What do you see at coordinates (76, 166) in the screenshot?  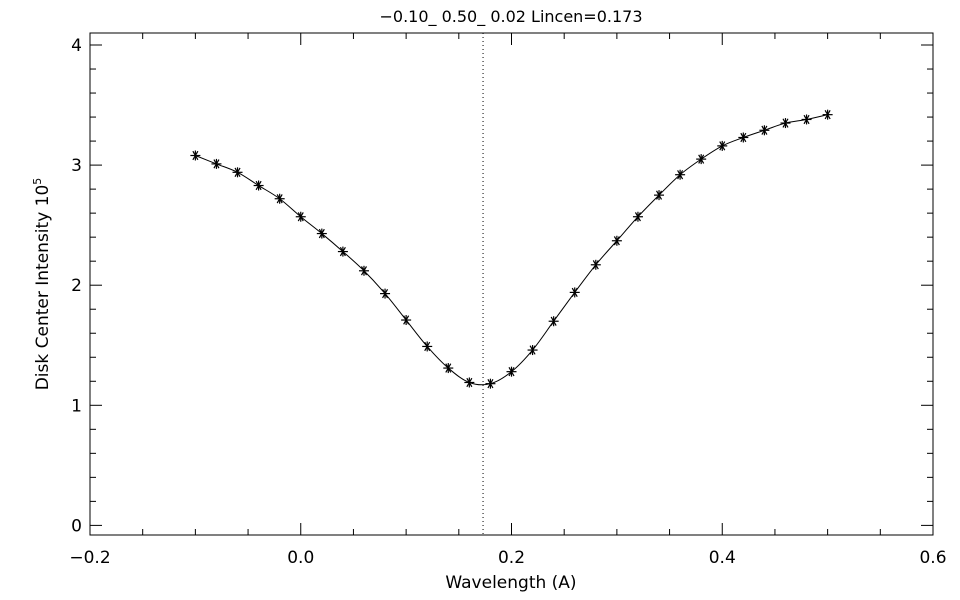 I see `y-tick-label: 3` at bounding box center [76, 166].